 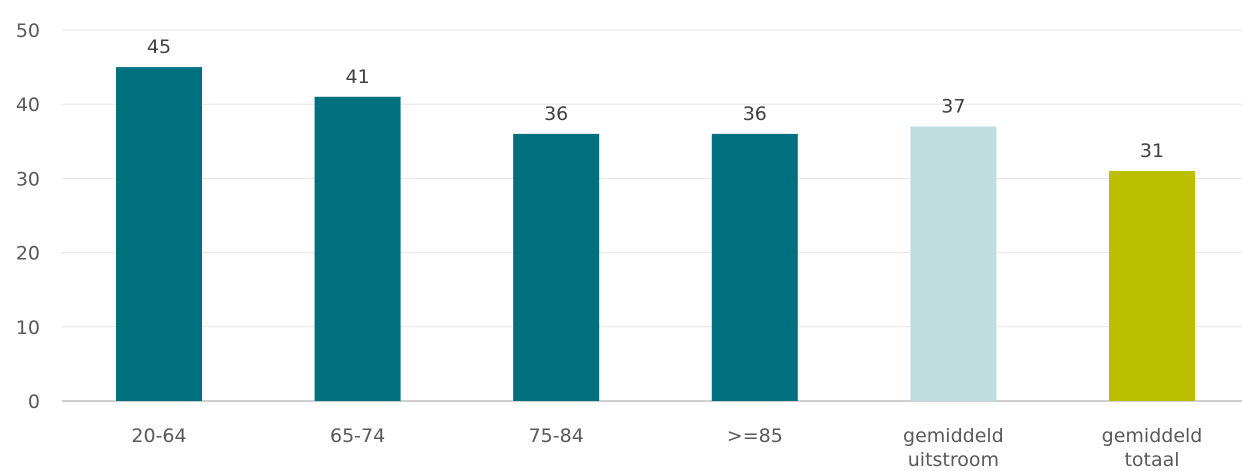 I want to click on x-tick-label: gemiddeld totaal, so click(x=1152, y=448).